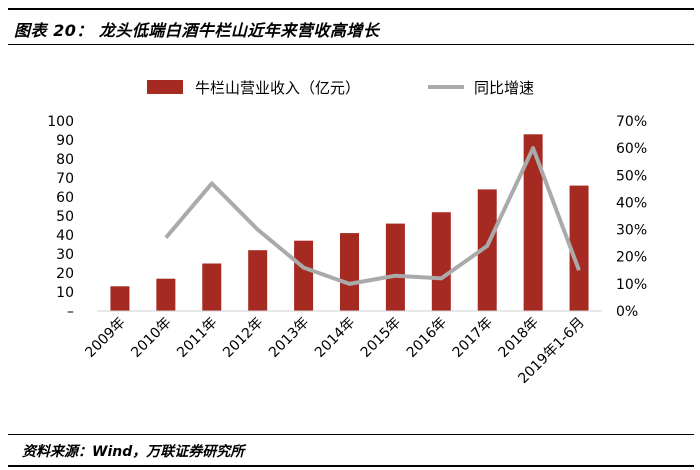 This screenshot has height=470, width=700. I want to click on x-tick-label: 2010年, so click(151, 338).